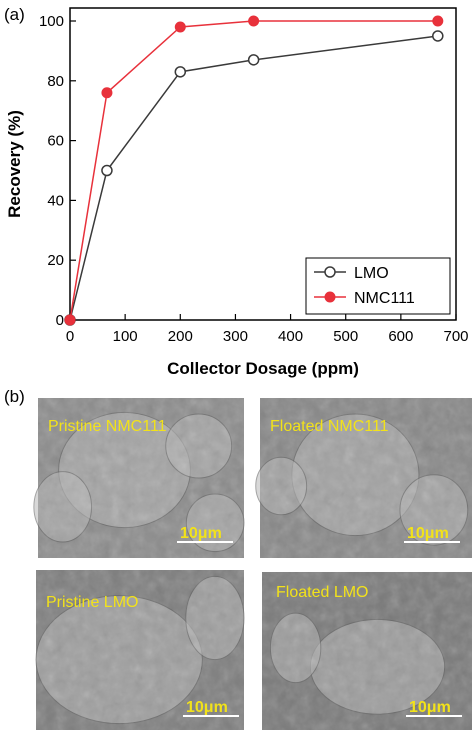 The width and height of the screenshot is (474, 734). What do you see at coordinates (55, 141) in the screenshot?
I see `y-tick-label: 60` at bounding box center [55, 141].